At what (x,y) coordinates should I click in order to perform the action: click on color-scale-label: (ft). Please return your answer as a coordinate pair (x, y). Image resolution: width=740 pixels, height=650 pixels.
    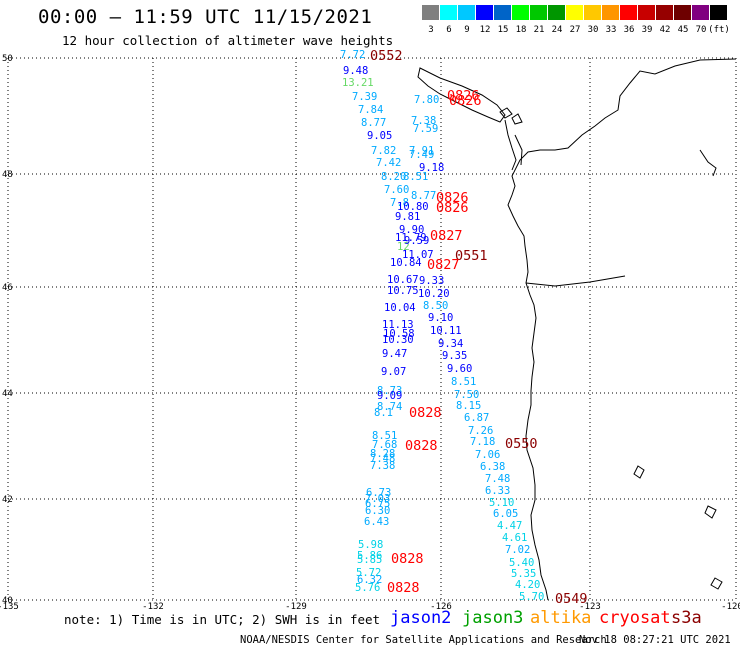
    Looking at the image, I should click on (719, 30).